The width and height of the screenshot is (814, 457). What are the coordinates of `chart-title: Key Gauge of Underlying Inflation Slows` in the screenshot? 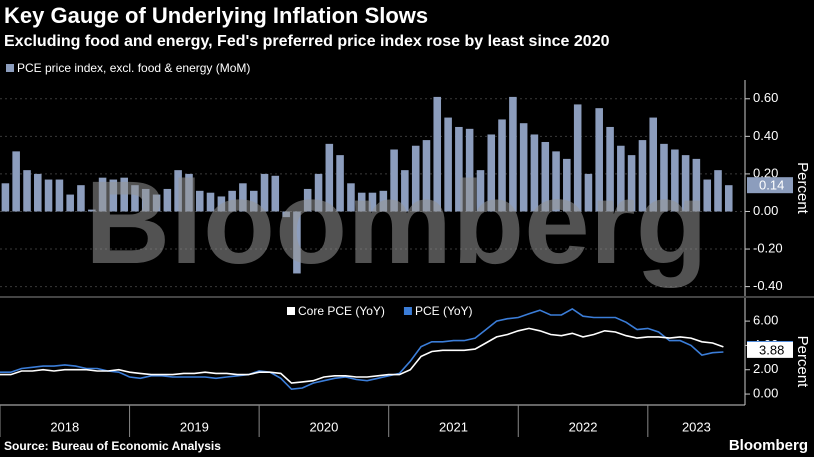 It's located at (216, 15).